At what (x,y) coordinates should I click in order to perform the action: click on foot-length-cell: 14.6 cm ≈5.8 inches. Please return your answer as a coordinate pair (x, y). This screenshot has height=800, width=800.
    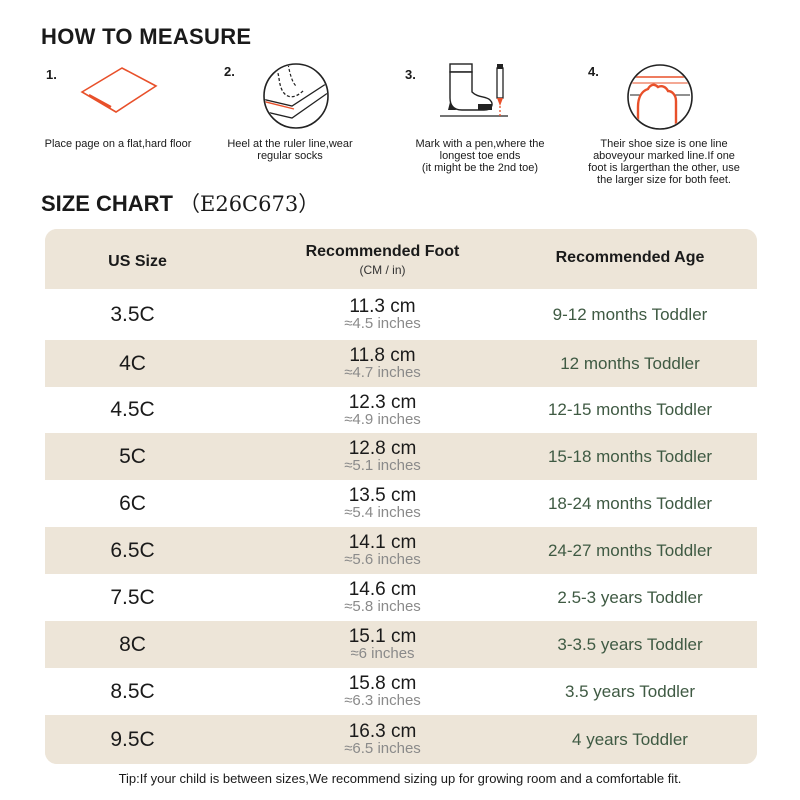
    Looking at the image, I should click on (382, 597).